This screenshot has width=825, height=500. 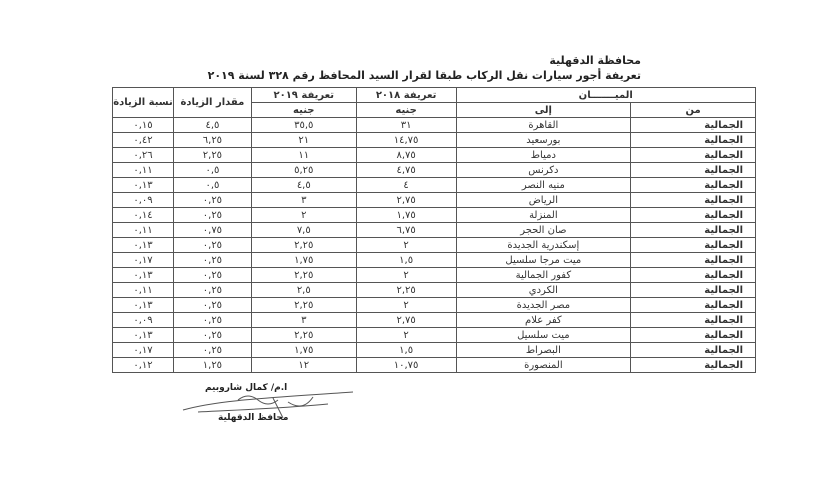 I want to click on table-row: الجمالية ميت مرجا سلسيل ١,٥ ١,٧٥ ٠,٢٥ ٠,١٧, so click(x=434, y=260).